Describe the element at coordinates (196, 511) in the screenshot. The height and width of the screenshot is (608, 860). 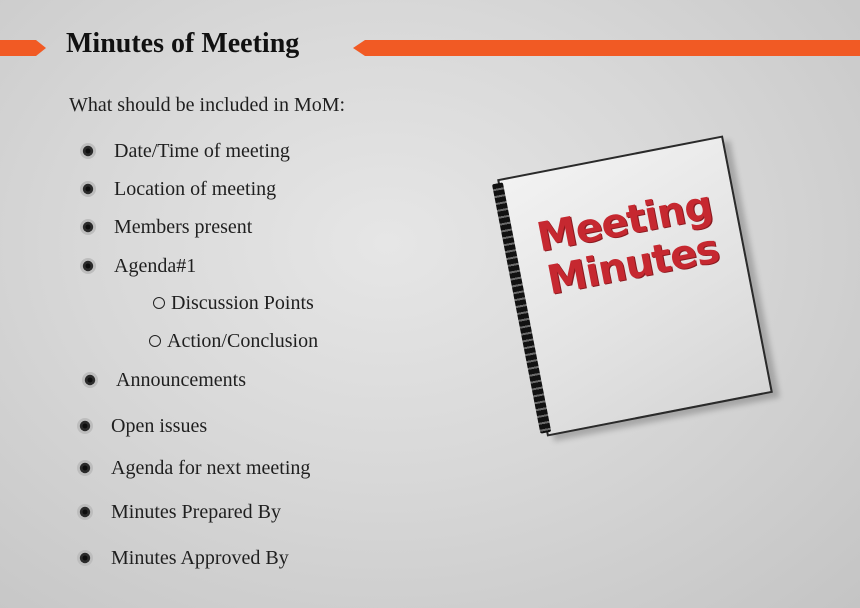
I see `list-item-label: Minutes Prepared By` at that location.